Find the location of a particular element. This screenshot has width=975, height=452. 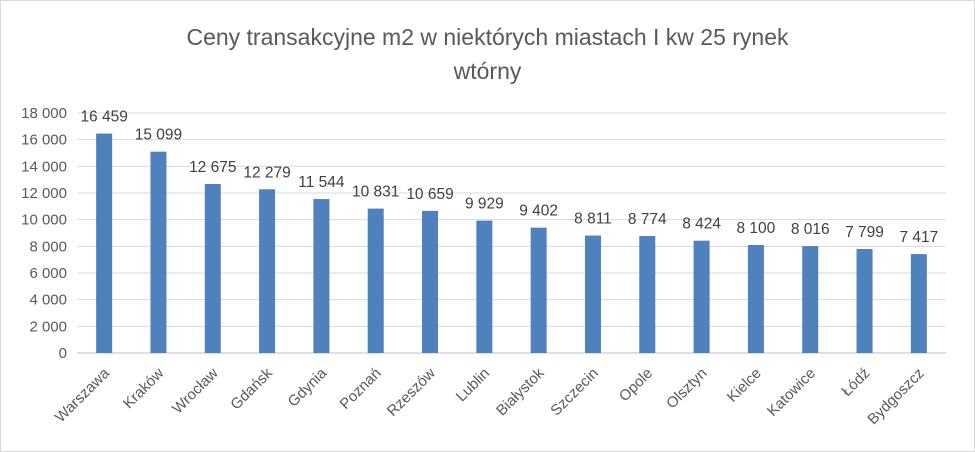

data-label: 7 799 is located at coordinates (864, 232).